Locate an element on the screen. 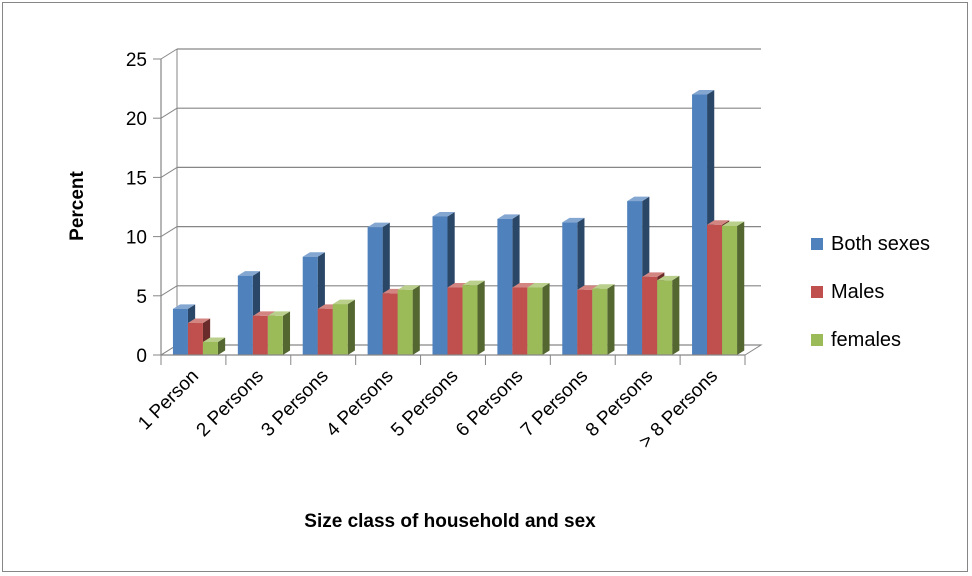 This screenshot has width=972, height=576. legend-label: Males is located at coordinates (857, 292).